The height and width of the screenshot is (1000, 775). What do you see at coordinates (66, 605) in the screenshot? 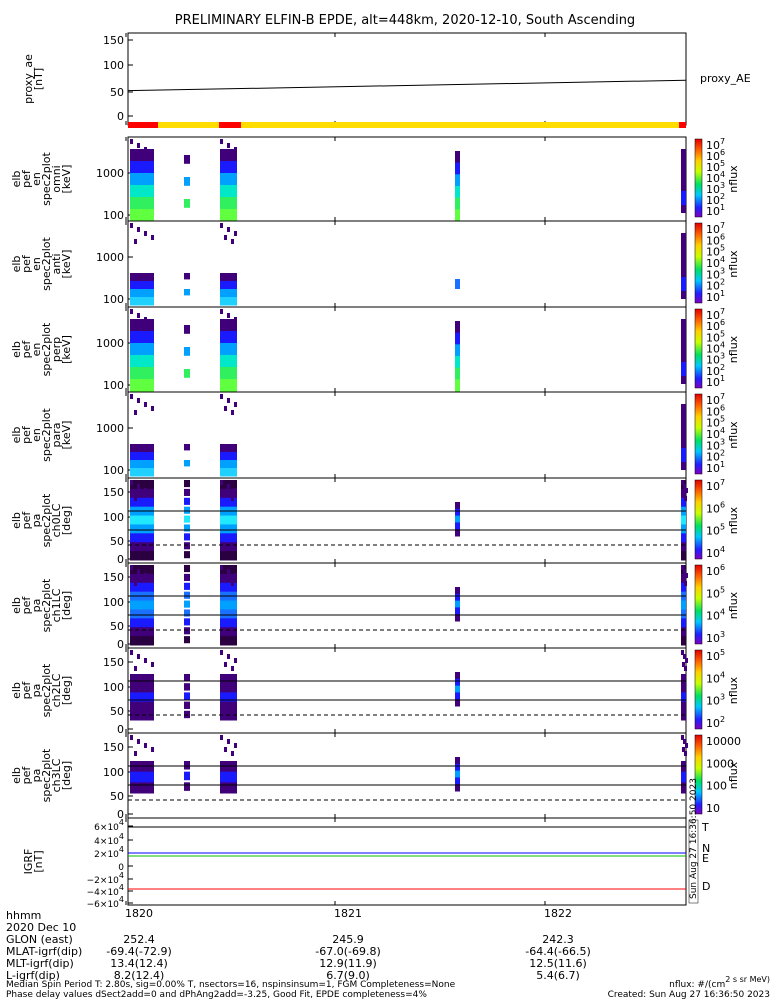
I see `y-axis-label: [deg]` at bounding box center [66, 605].